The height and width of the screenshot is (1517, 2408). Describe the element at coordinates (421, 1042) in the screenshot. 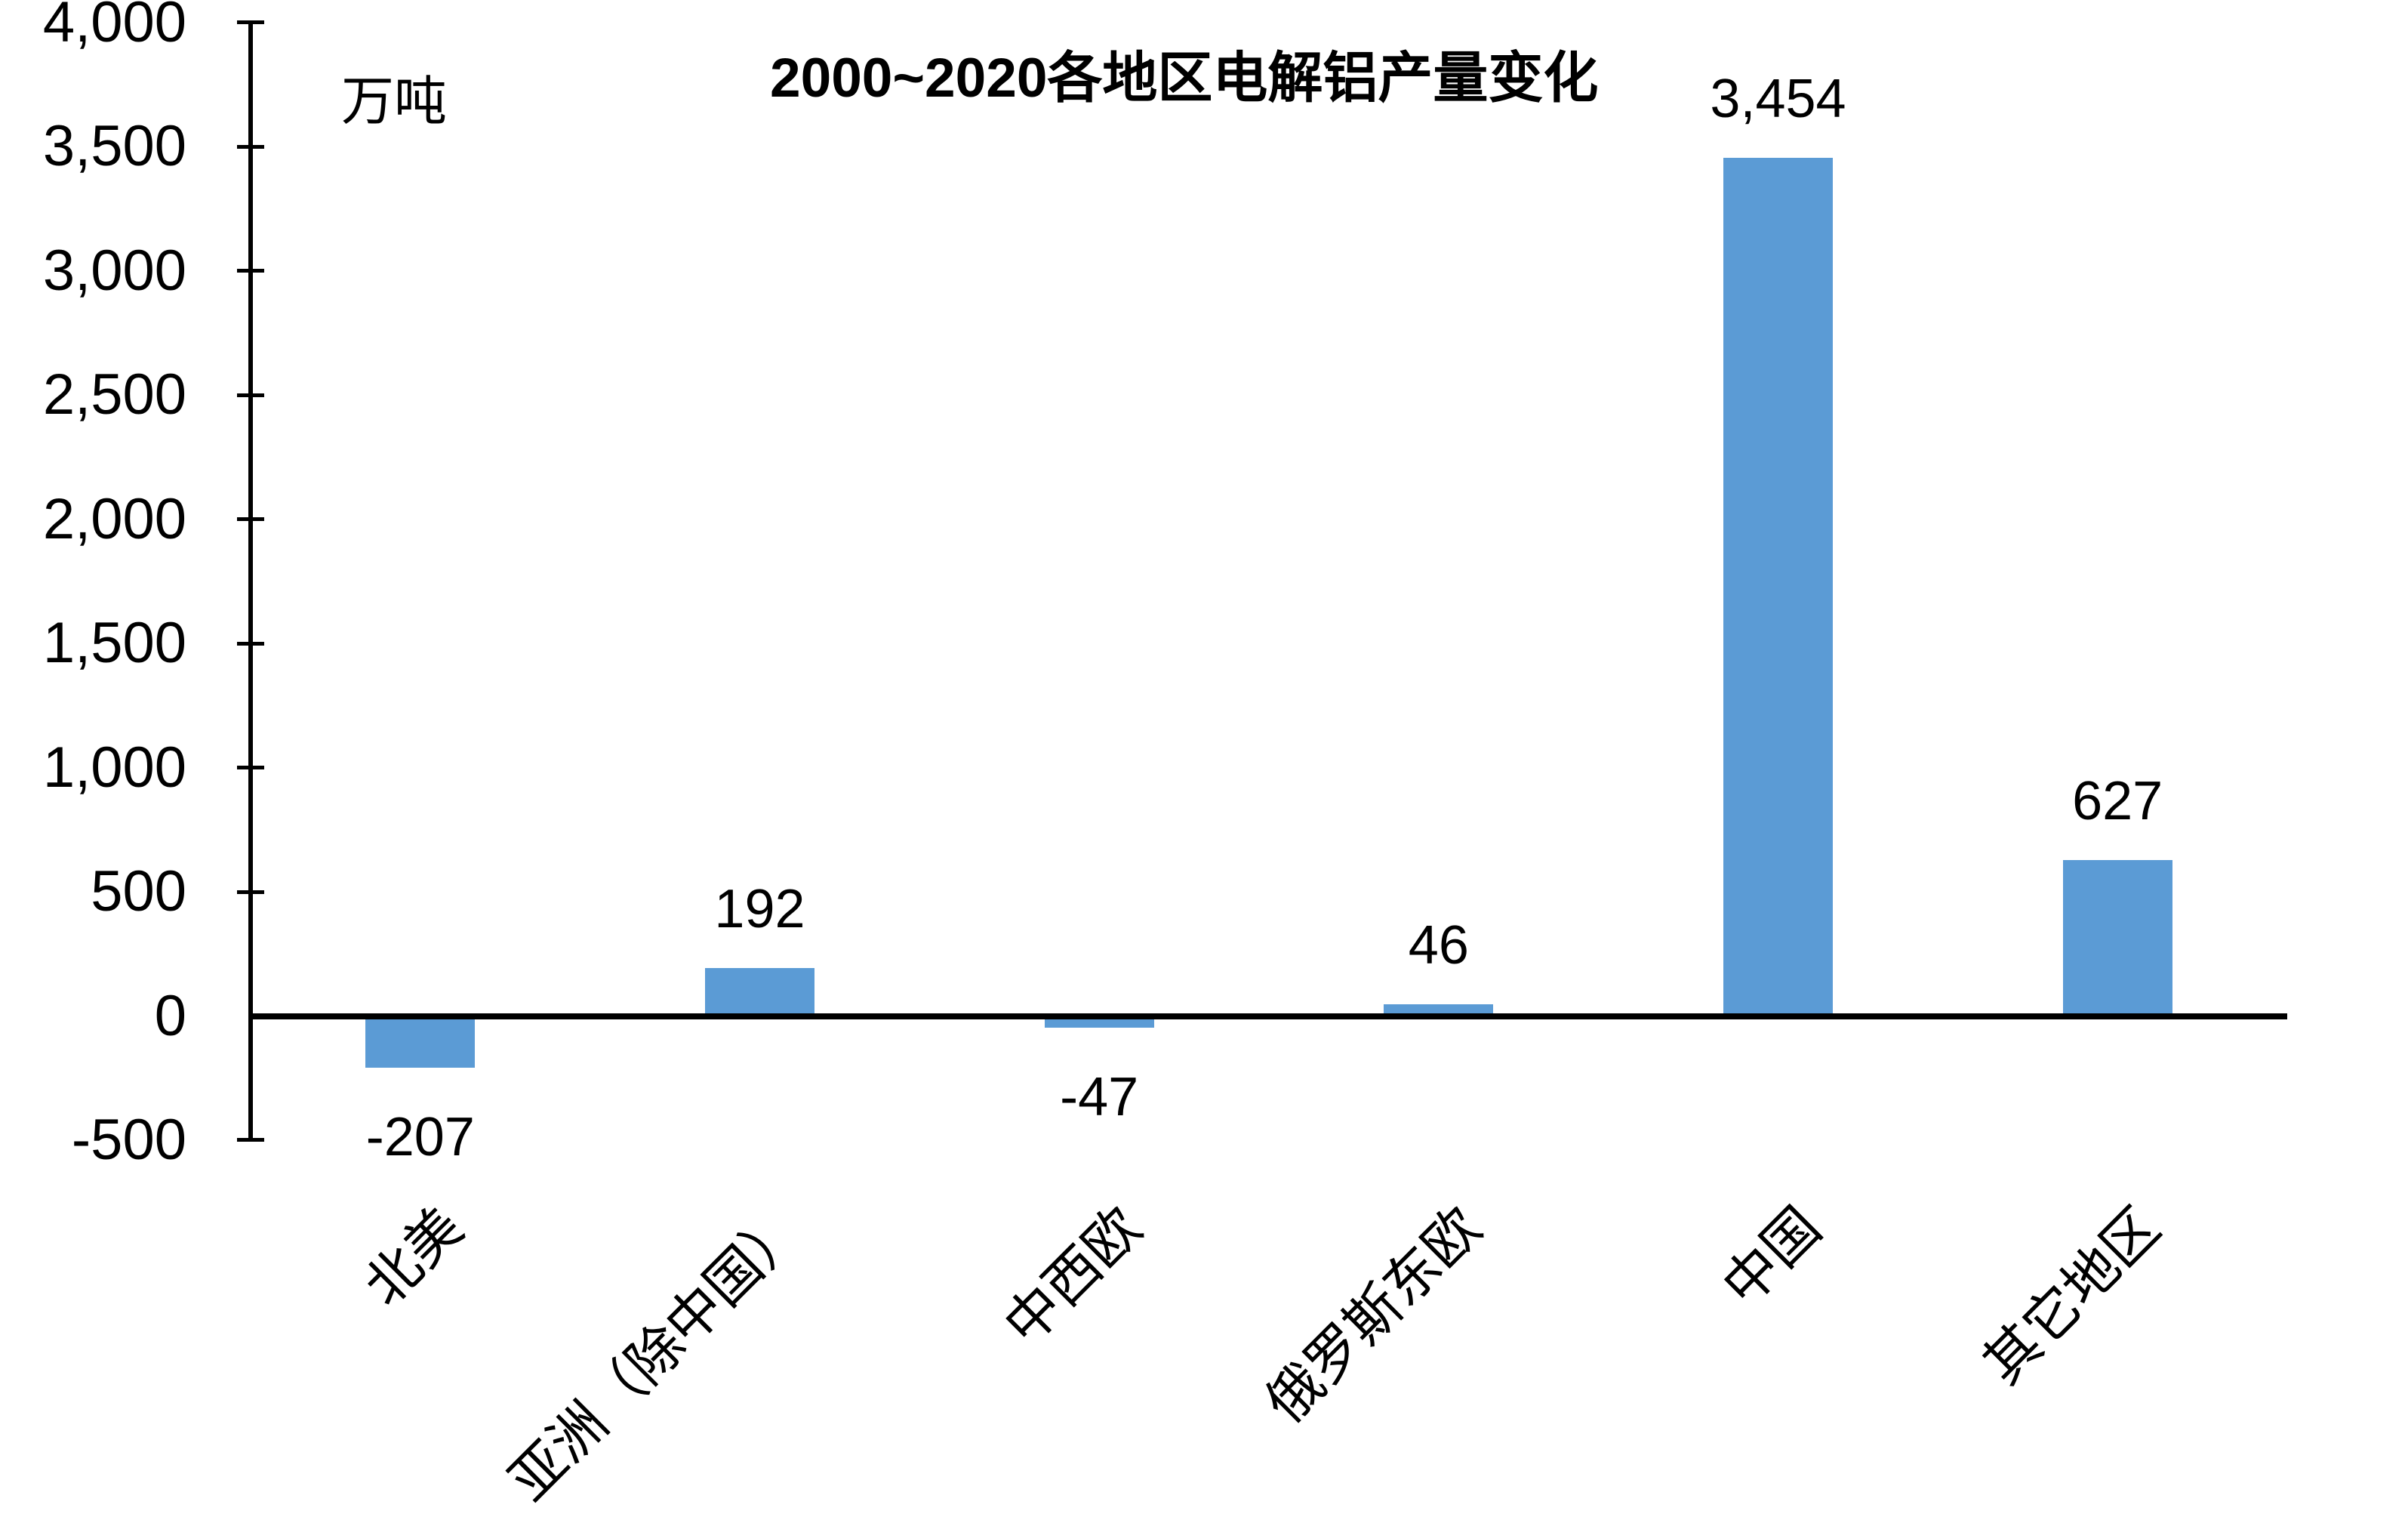

I see `bar-north-america` at that location.